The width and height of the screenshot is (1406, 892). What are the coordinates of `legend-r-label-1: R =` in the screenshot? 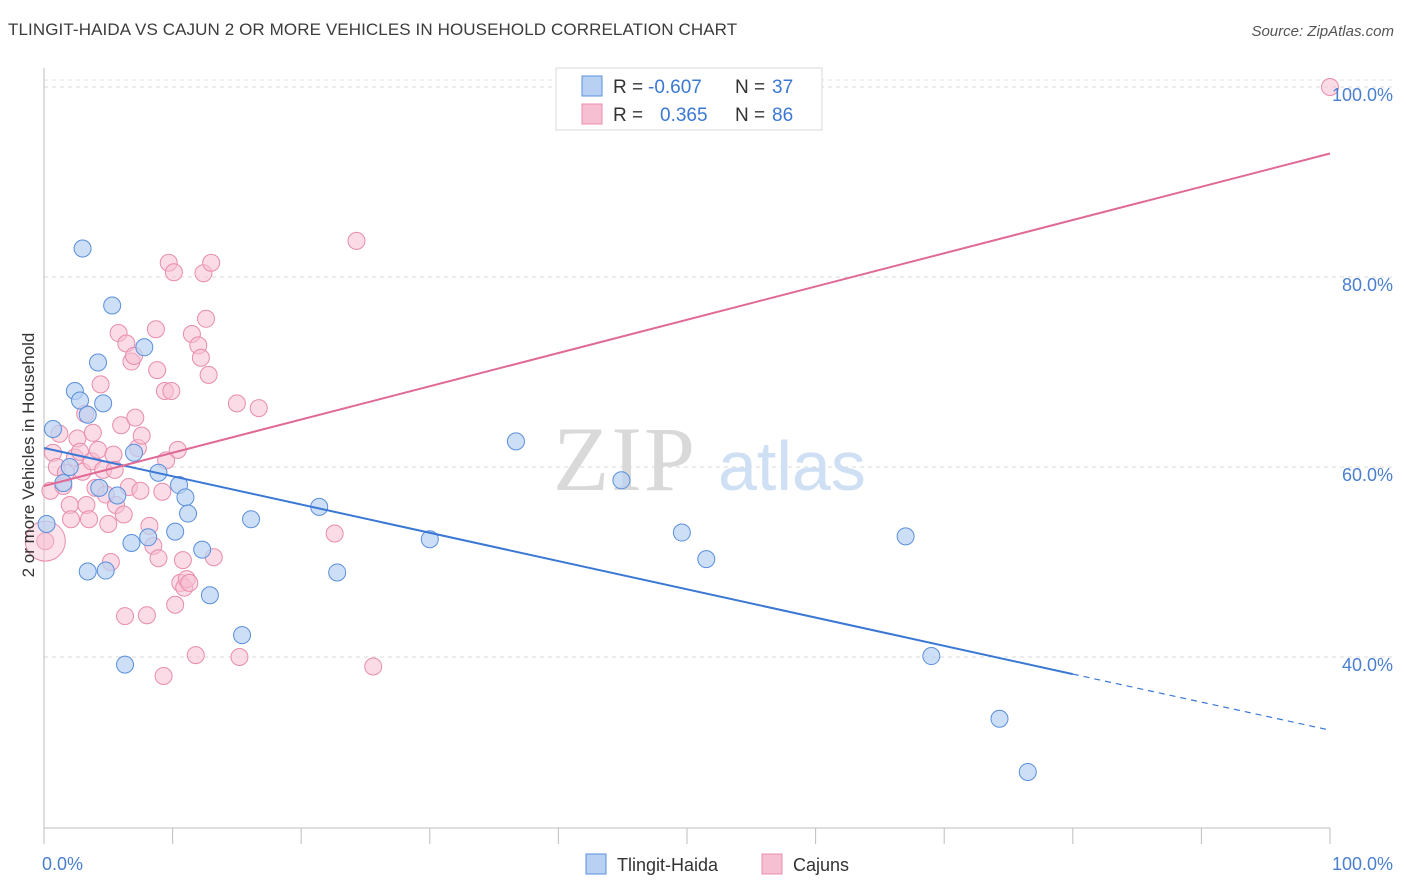 It's located at (628, 87).